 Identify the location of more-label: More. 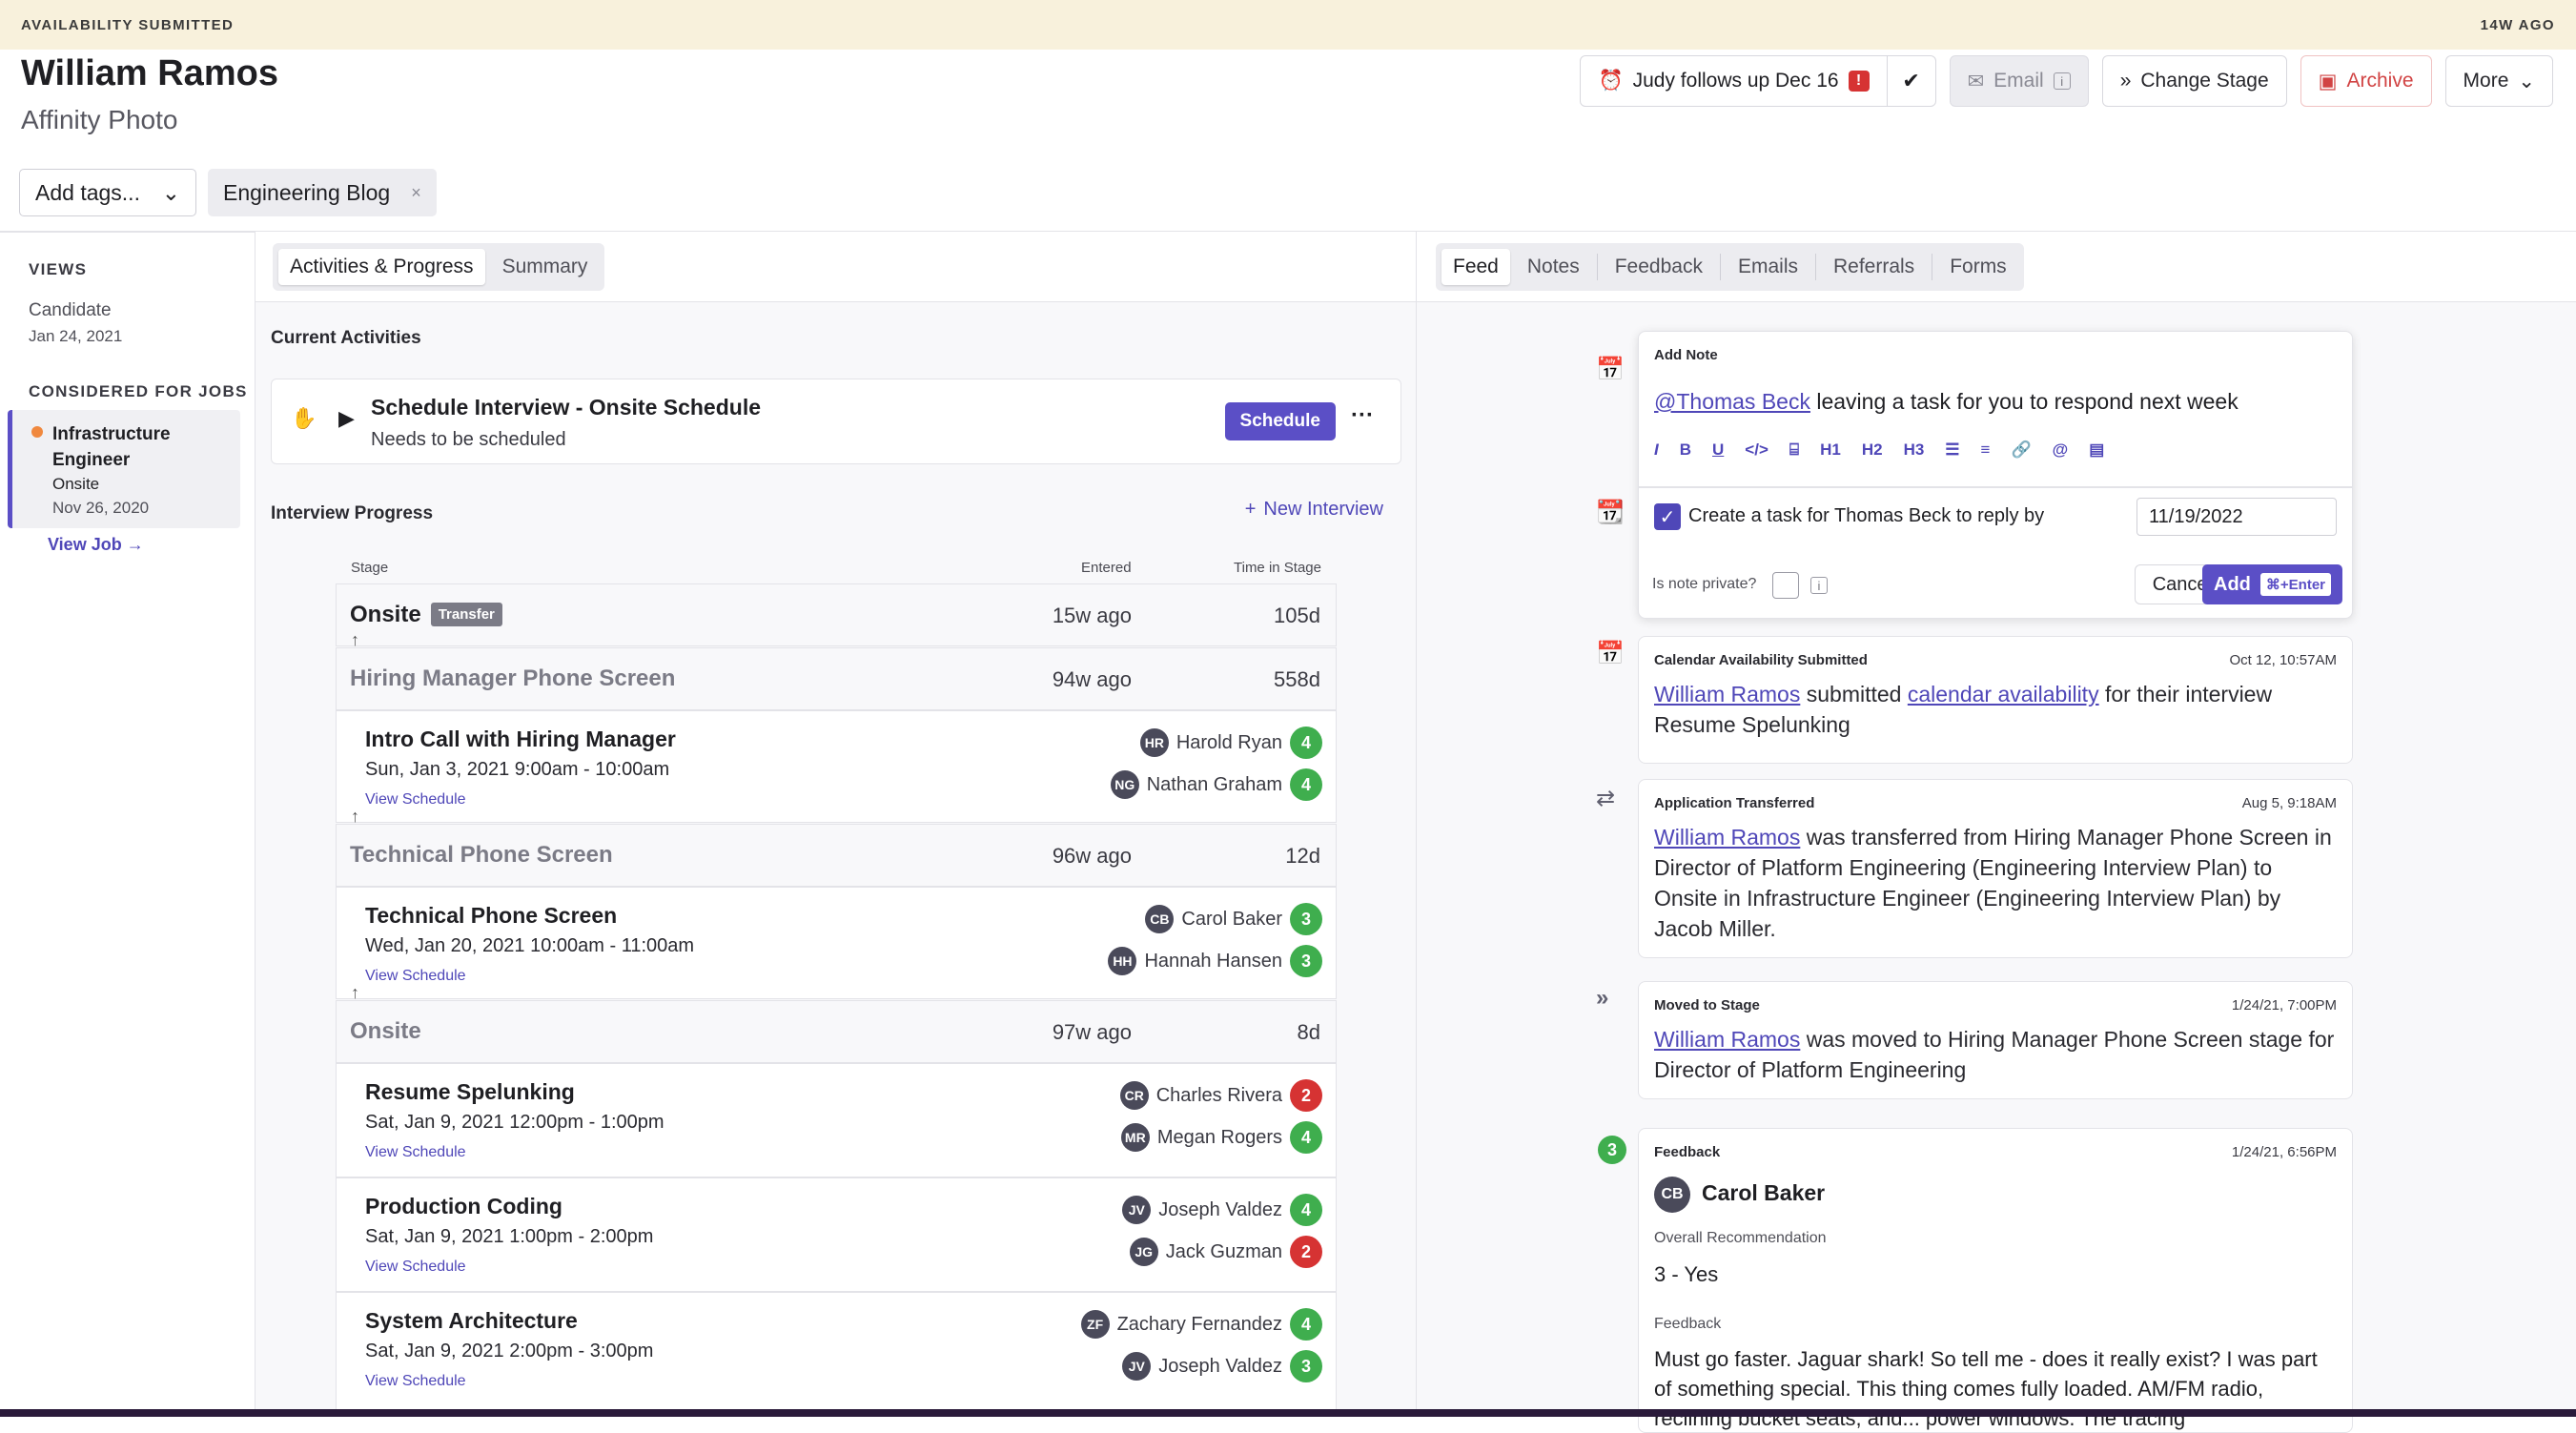
(2486, 81).